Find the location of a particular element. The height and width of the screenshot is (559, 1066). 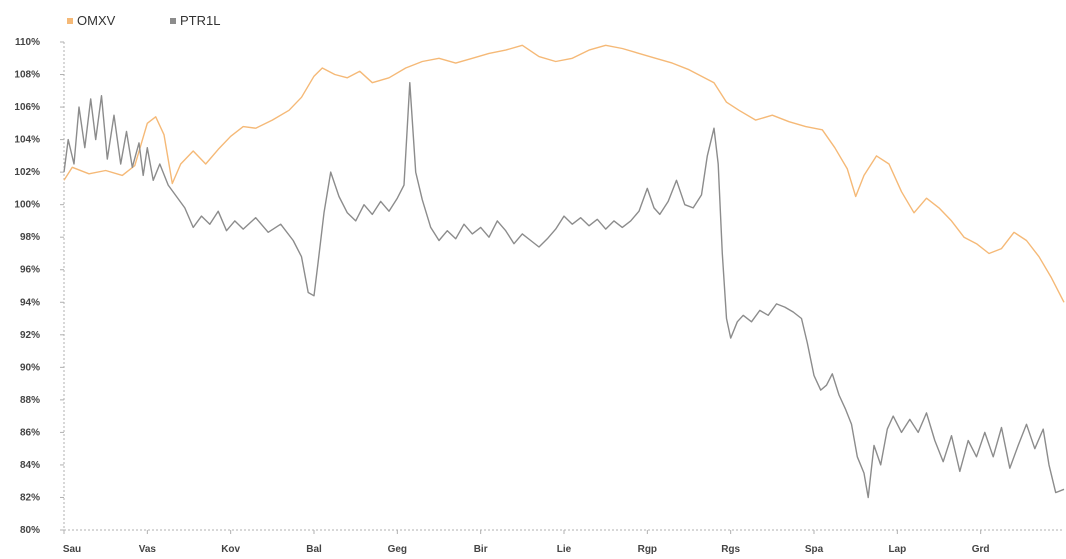

x-tick-label: Grd is located at coordinates (981, 549).